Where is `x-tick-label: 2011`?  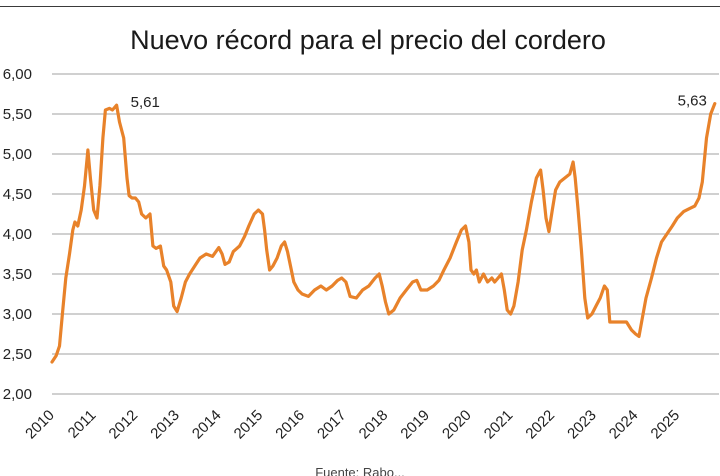 x-tick-label: 2011 is located at coordinates (82, 424).